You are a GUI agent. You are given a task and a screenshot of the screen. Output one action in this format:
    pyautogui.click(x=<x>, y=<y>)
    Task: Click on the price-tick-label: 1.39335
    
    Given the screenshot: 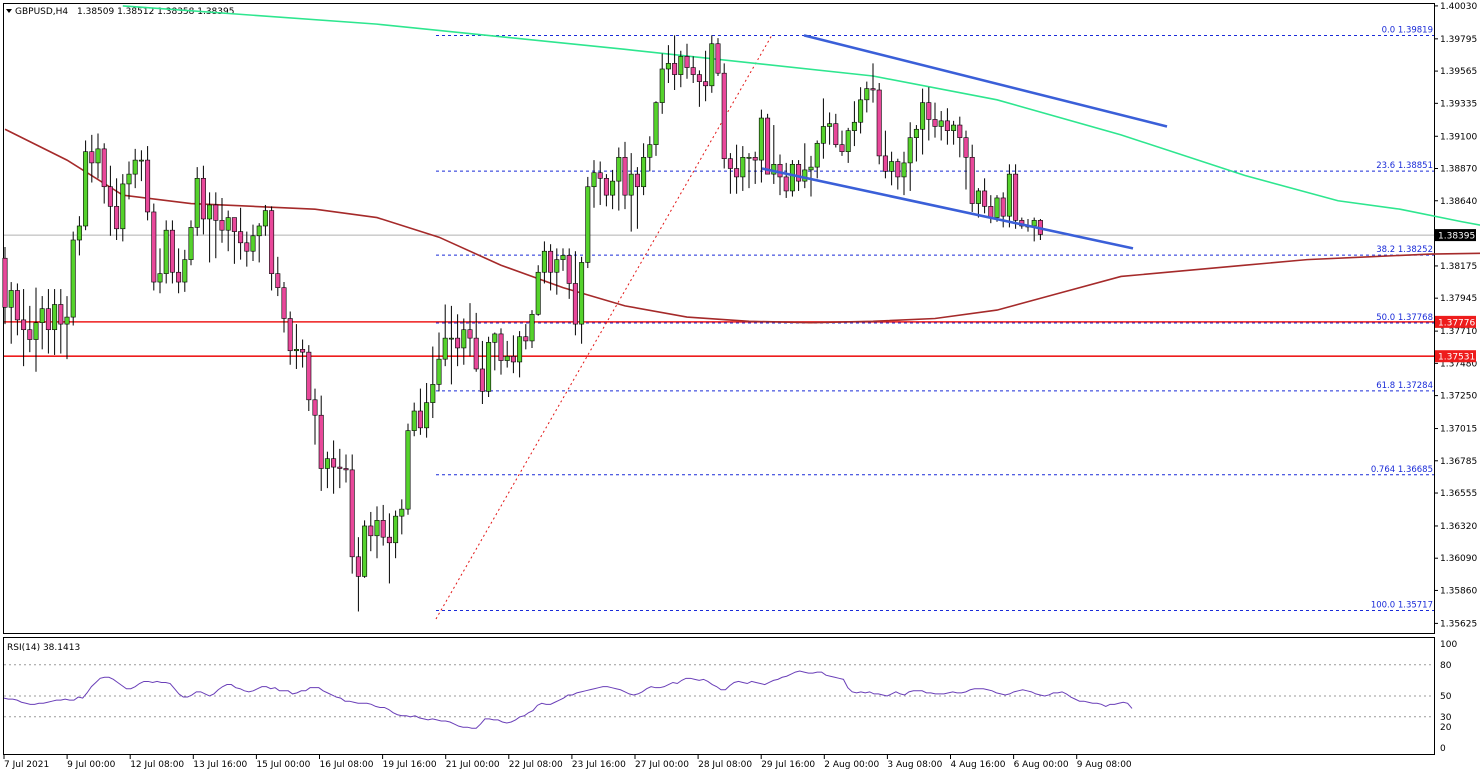 What is the action you would take?
    pyautogui.click(x=1458, y=104)
    